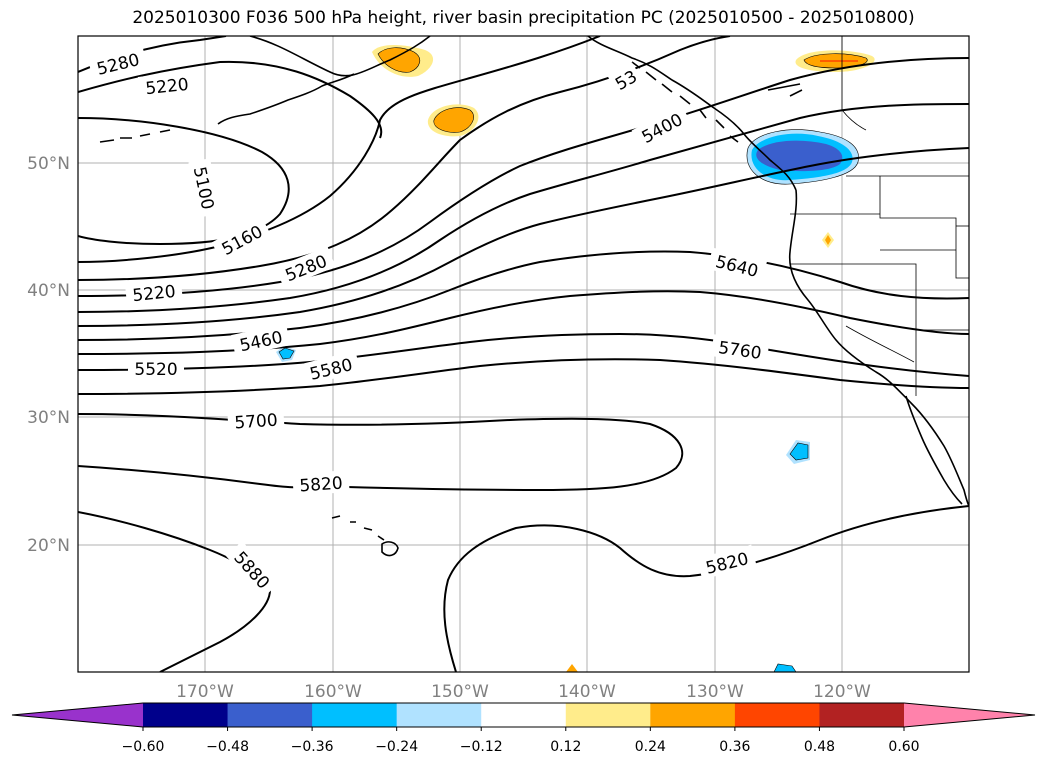 The image size is (1047, 765). Describe the element at coordinates (572, 668) in the screenshot. I see `shade-orange-south` at that location.